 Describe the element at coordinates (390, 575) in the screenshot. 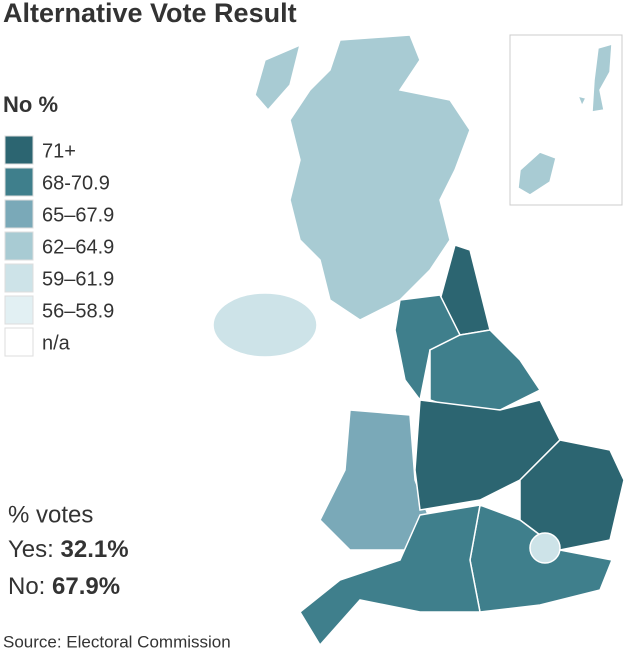

I see `south-west` at that location.